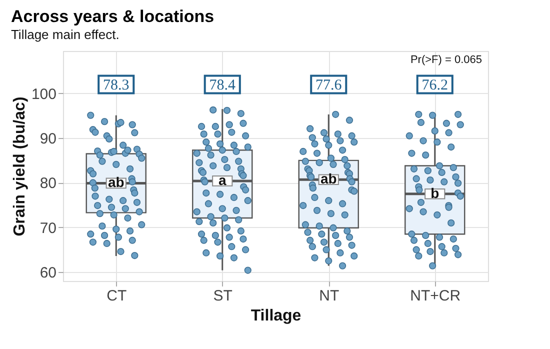 This screenshot has width=550, height=349. I want to click on chart-subtitle: Tillage main effect., so click(65, 34).